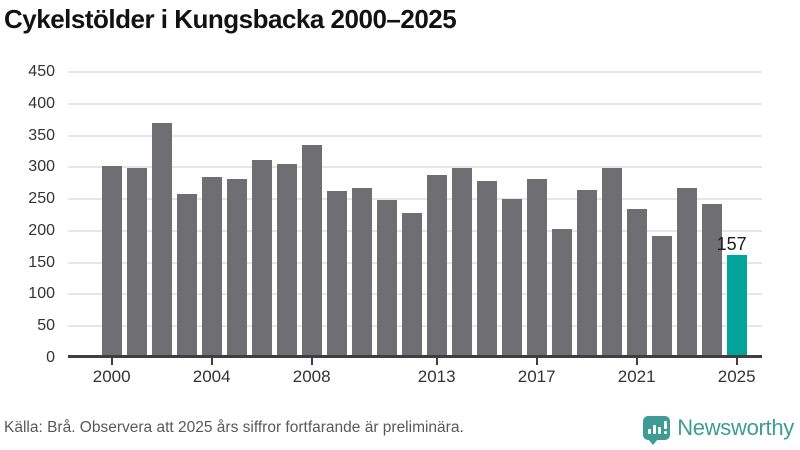  Describe the element at coordinates (486, 267) in the screenshot. I see `bar-2015` at that location.